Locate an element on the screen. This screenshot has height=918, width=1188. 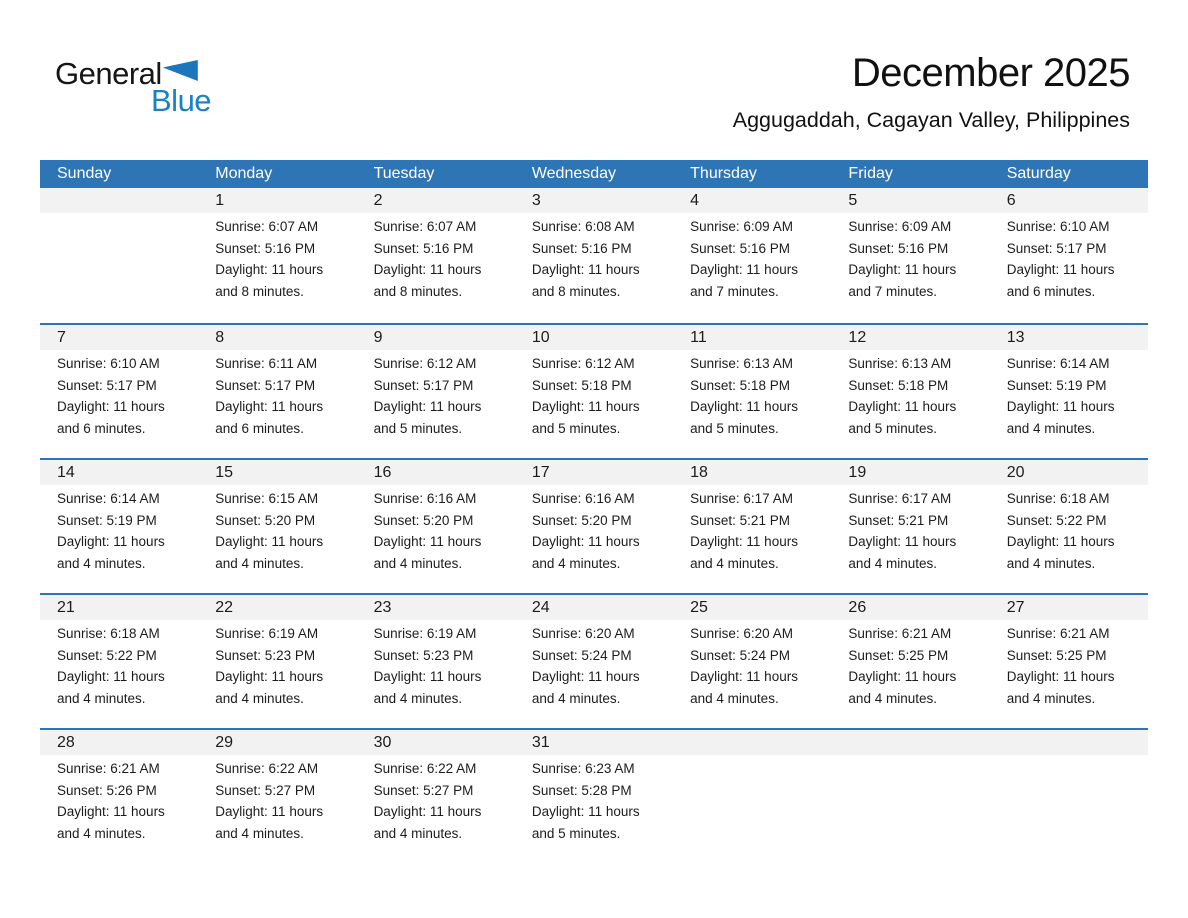
general-blue-logo: General Blue is located at coordinates (133, 86).